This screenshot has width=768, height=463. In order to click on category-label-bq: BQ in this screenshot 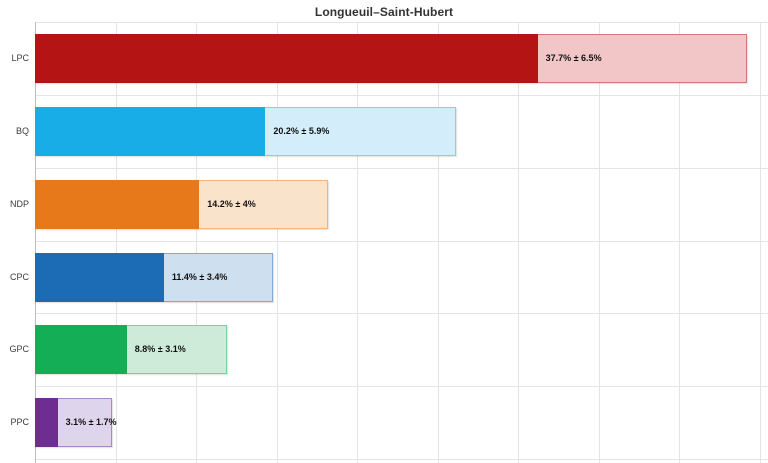, I will do `click(22, 130)`.